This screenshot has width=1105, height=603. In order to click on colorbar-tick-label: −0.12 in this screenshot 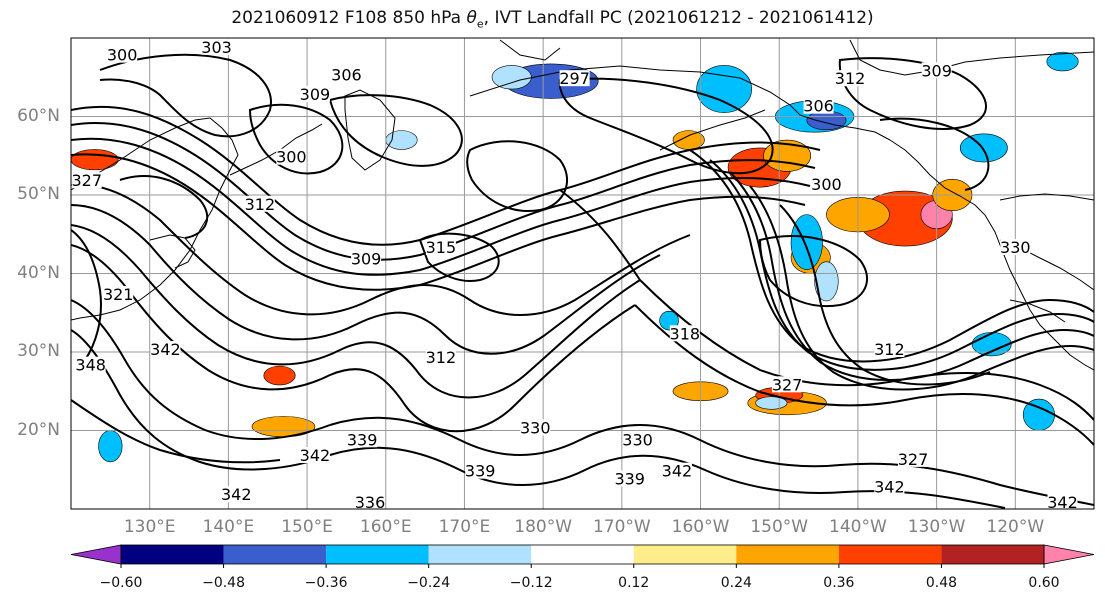, I will do `click(531, 583)`.